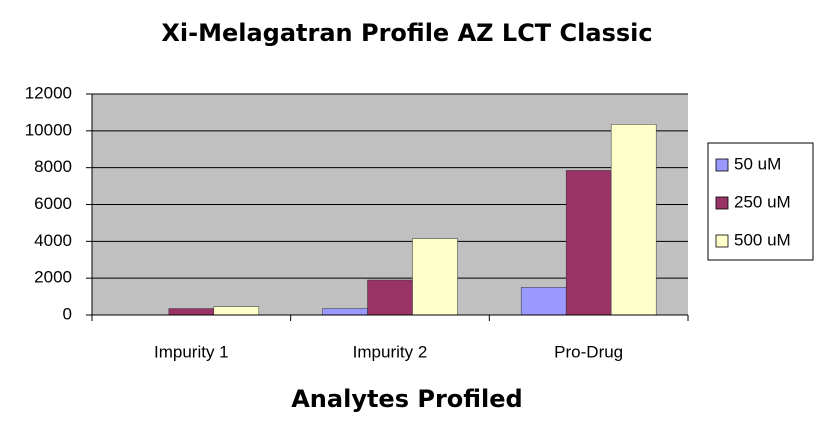 This screenshot has height=440, width=815. What do you see at coordinates (762, 239) in the screenshot?
I see `legend-label: 500 uM` at bounding box center [762, 239].